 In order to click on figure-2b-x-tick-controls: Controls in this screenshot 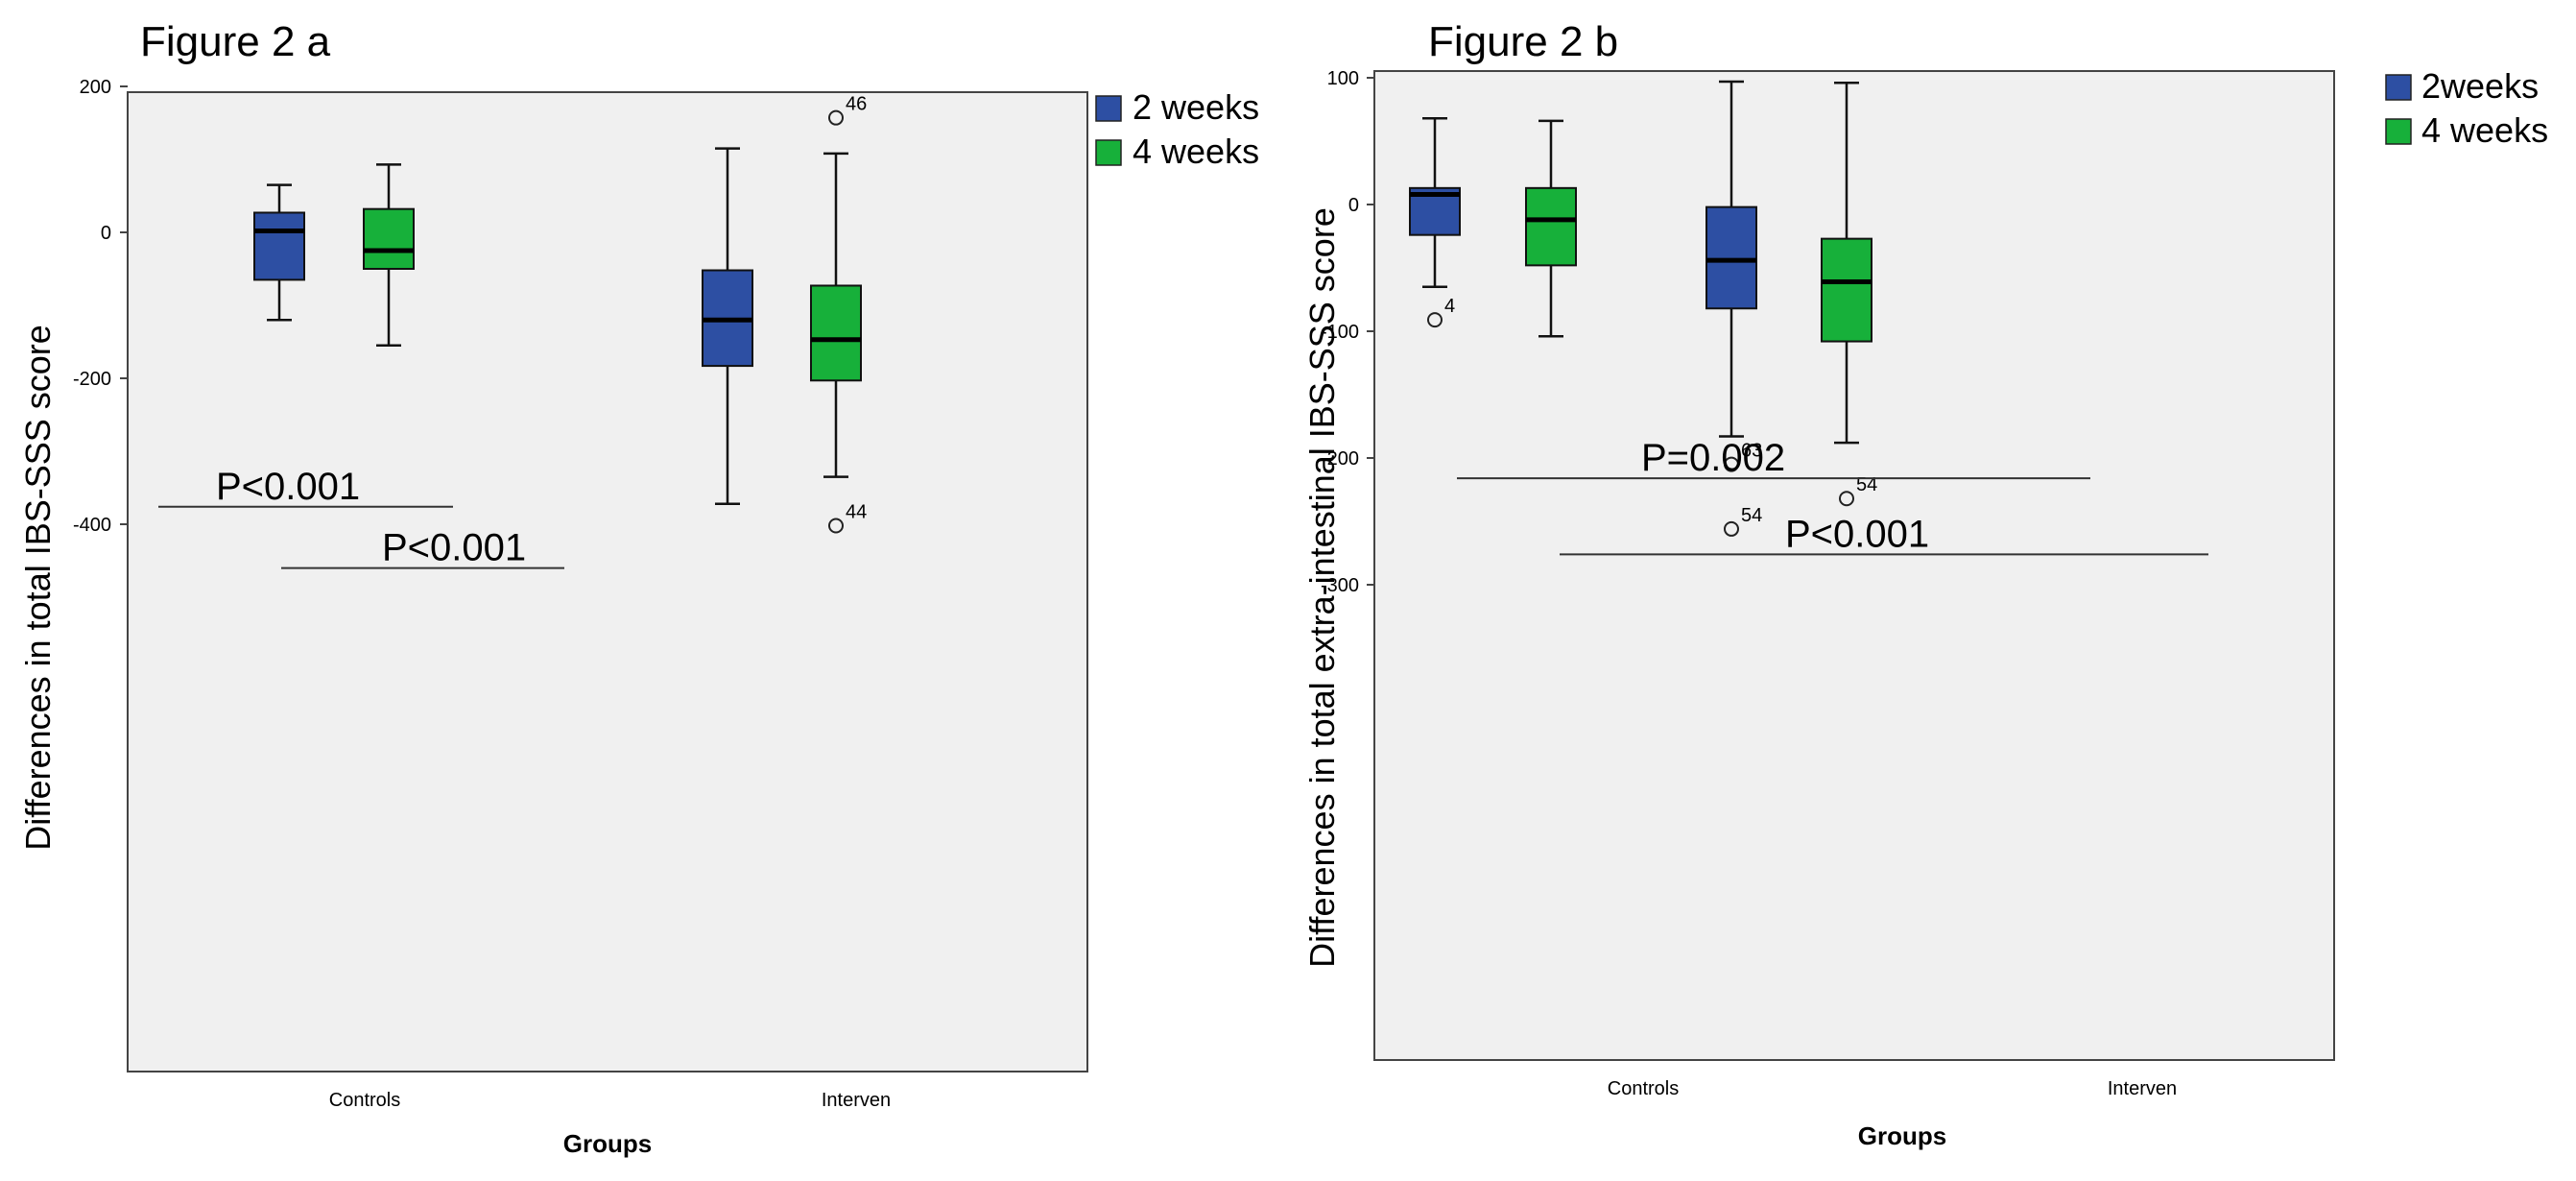, I will do `click(1643, 1088)`.